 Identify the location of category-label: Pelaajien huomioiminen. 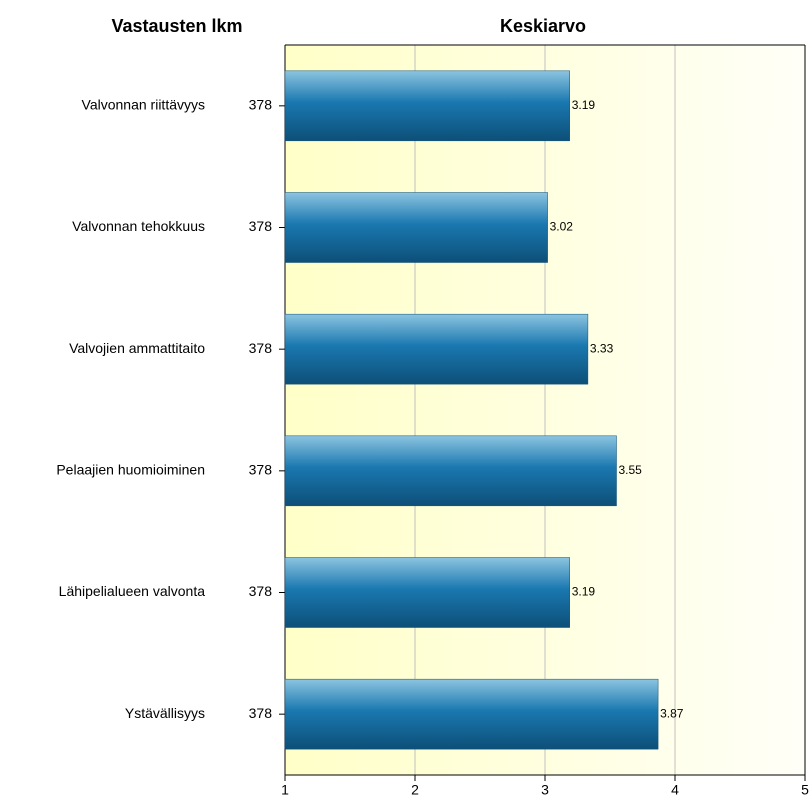
(130, 470).